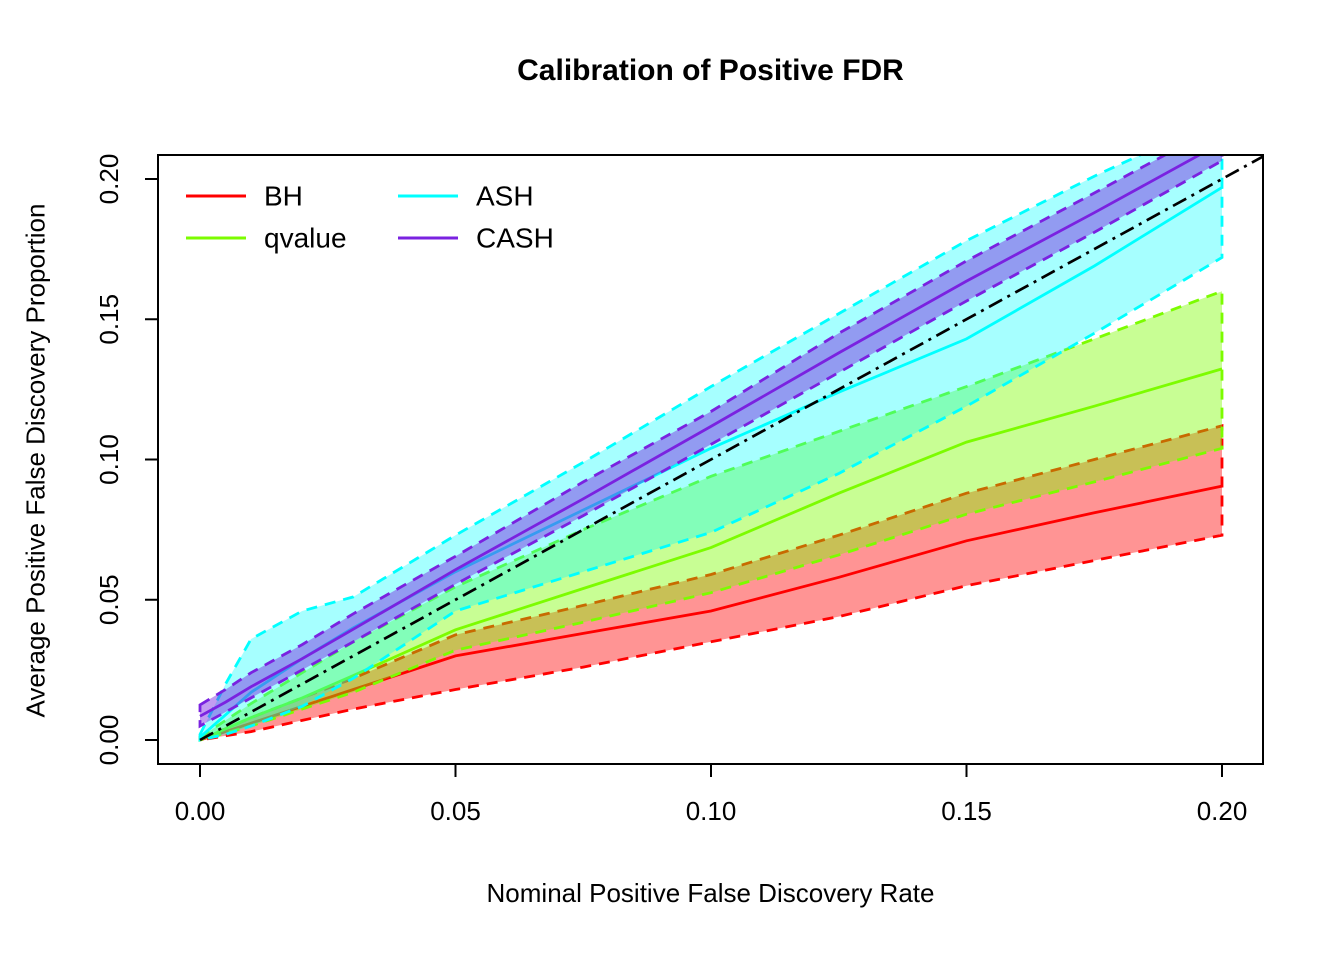 This screenshot has height=960, width=1344. I want to click on y-tick-label: 0.00, so click(109, 740).